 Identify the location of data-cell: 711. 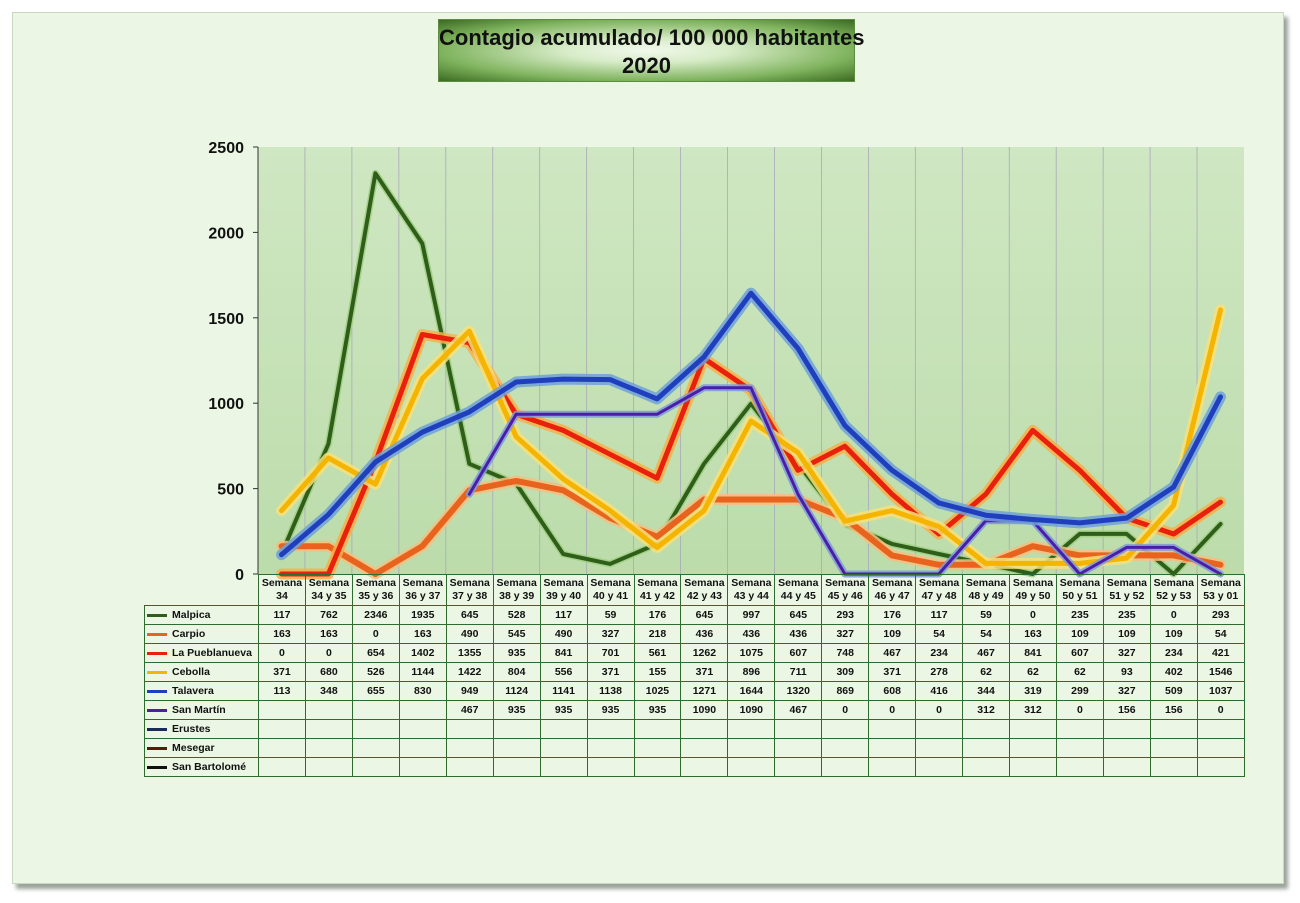
(798, 672).